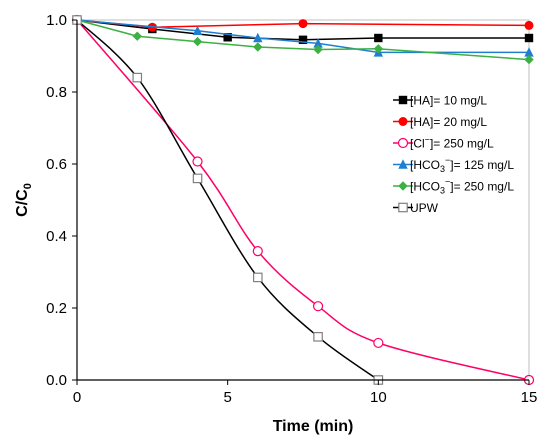 This screenshot has height=440, width=550. I want to click on y-tick-label: 1.0, so click(56, 20).